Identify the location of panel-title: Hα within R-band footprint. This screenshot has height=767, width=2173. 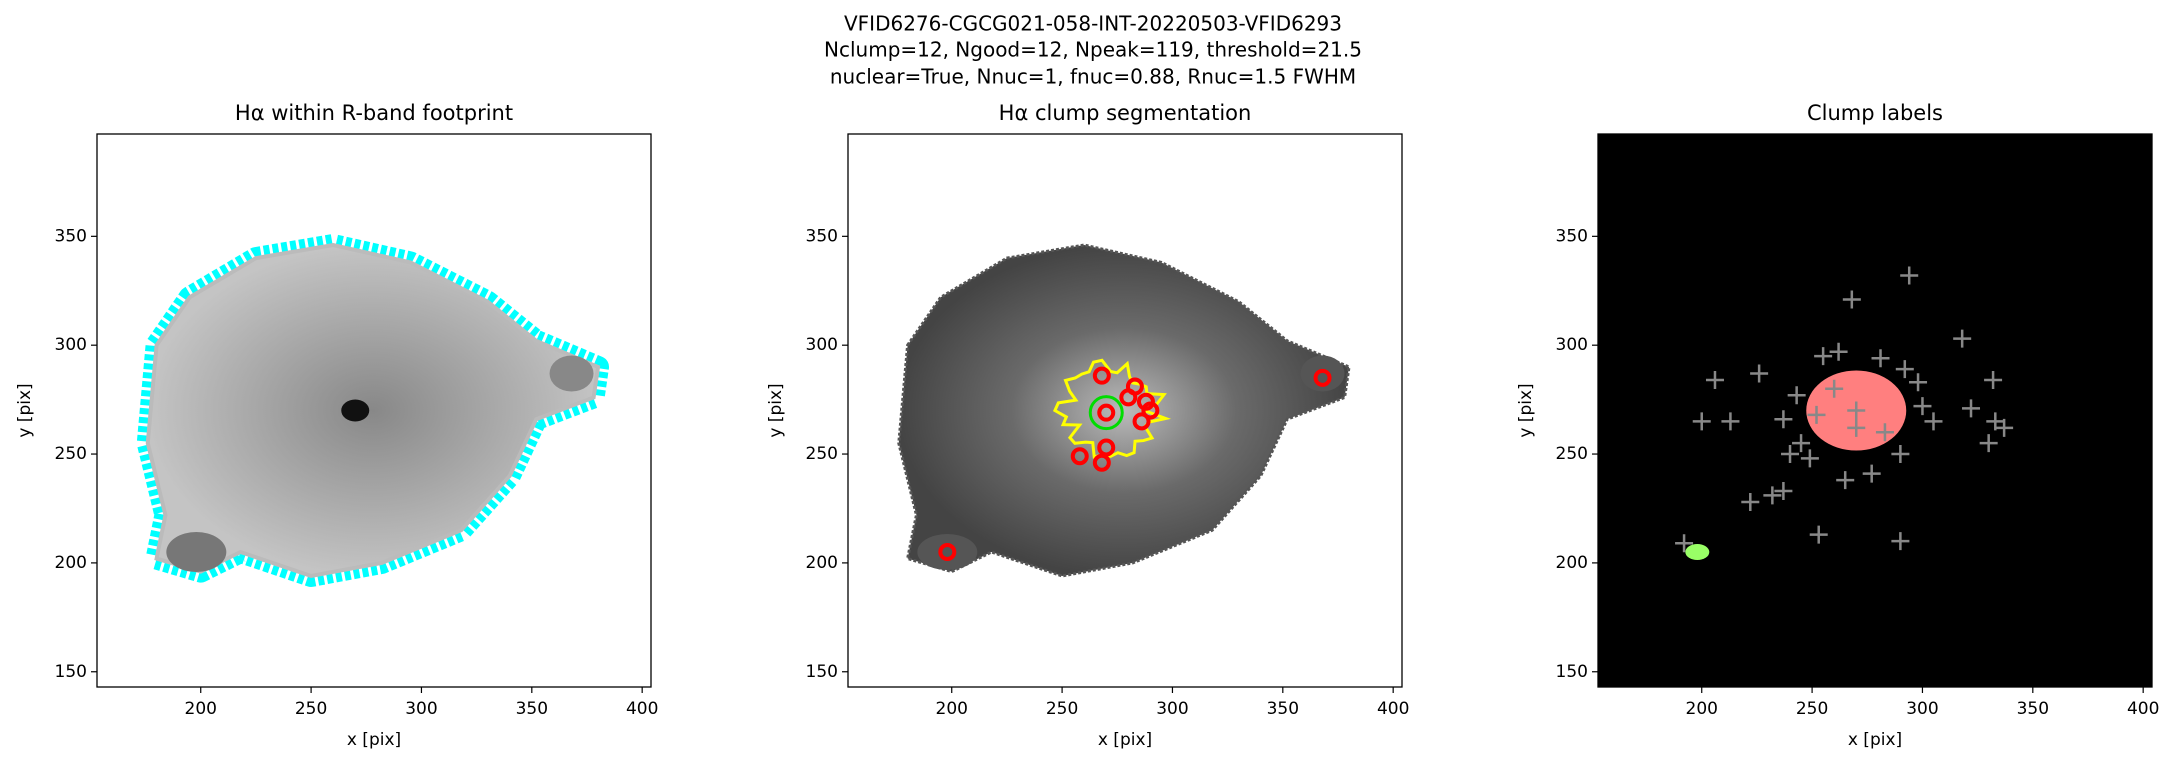
(374, 113).